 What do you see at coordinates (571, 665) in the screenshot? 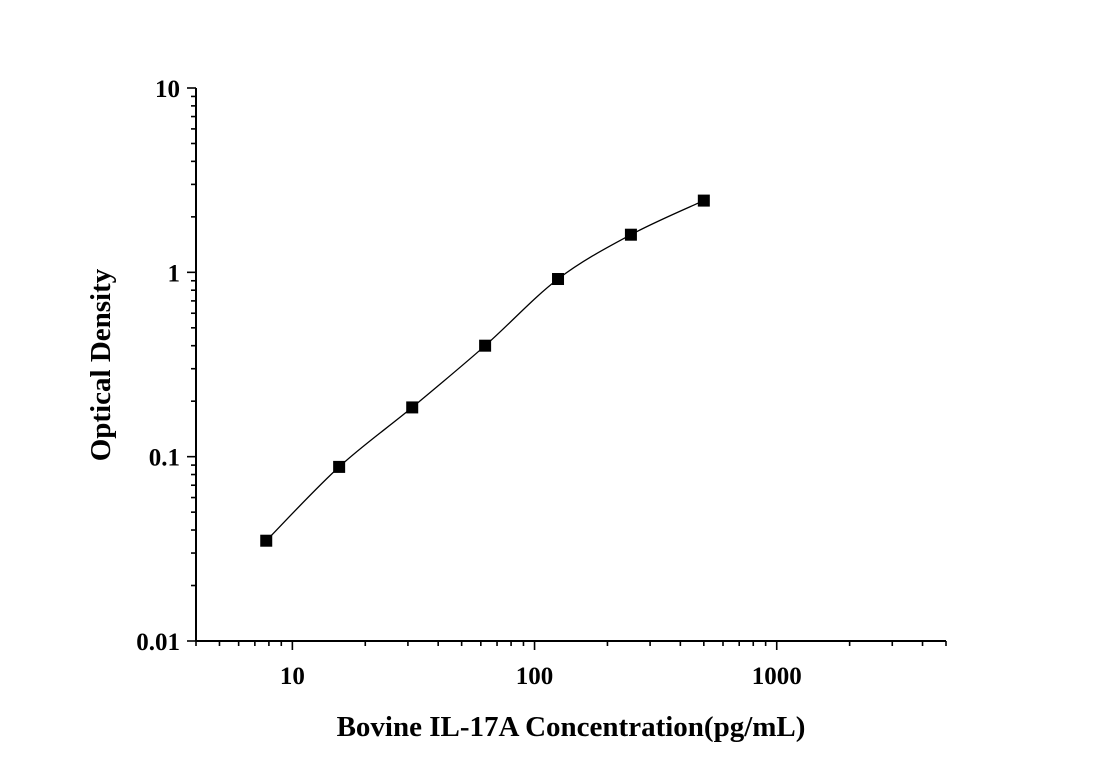
I see `x-ticks: 10 100 1000` at bounding box center [571, 665].